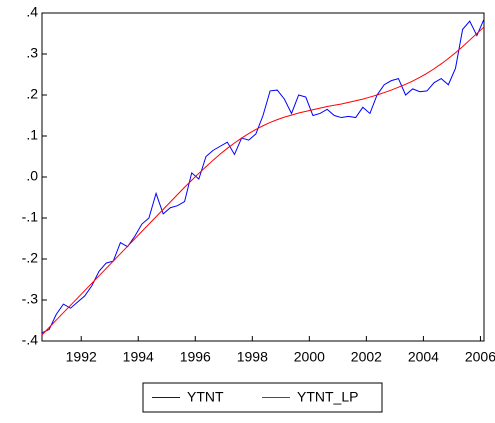 The image size is (495, 423). What do you see at coordinates (30, 299) in the screenshot?
I see `y-tick-label: -.3` at bounding box center [30, 299].